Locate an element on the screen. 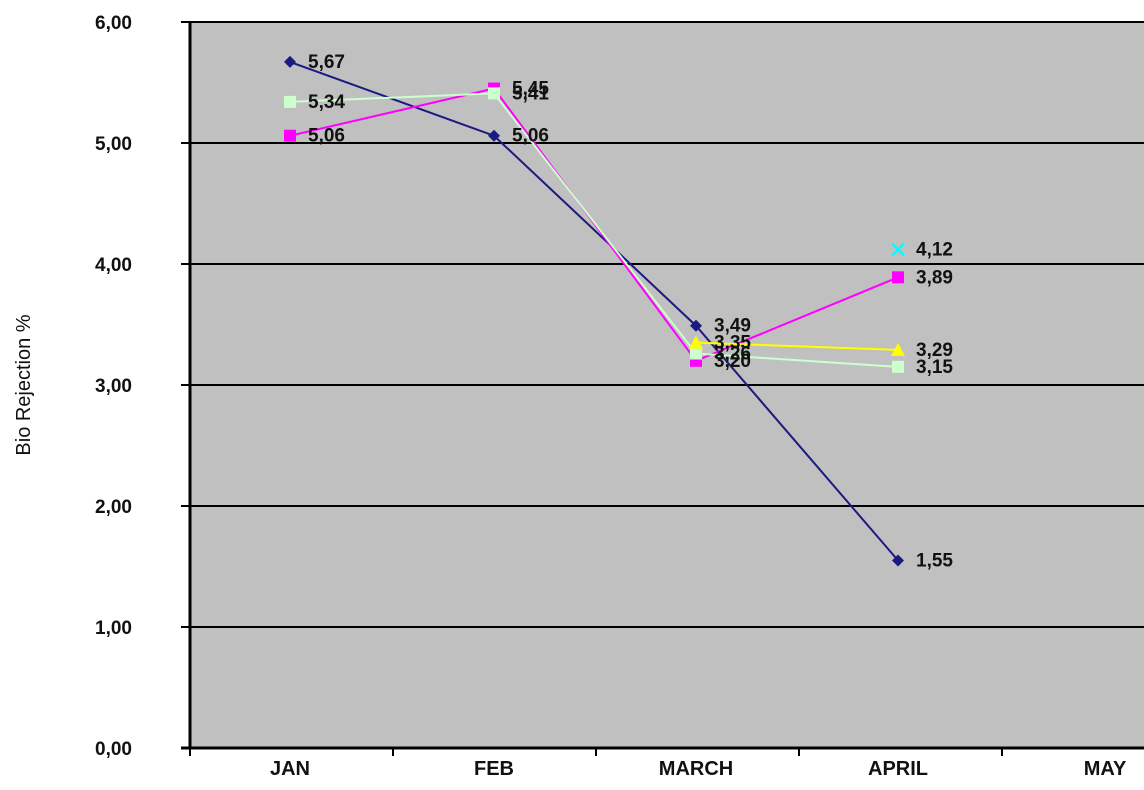 This screenshot has height=790, width=1144. y-tick-label: 0,00 is located at coordinates (113, 749).